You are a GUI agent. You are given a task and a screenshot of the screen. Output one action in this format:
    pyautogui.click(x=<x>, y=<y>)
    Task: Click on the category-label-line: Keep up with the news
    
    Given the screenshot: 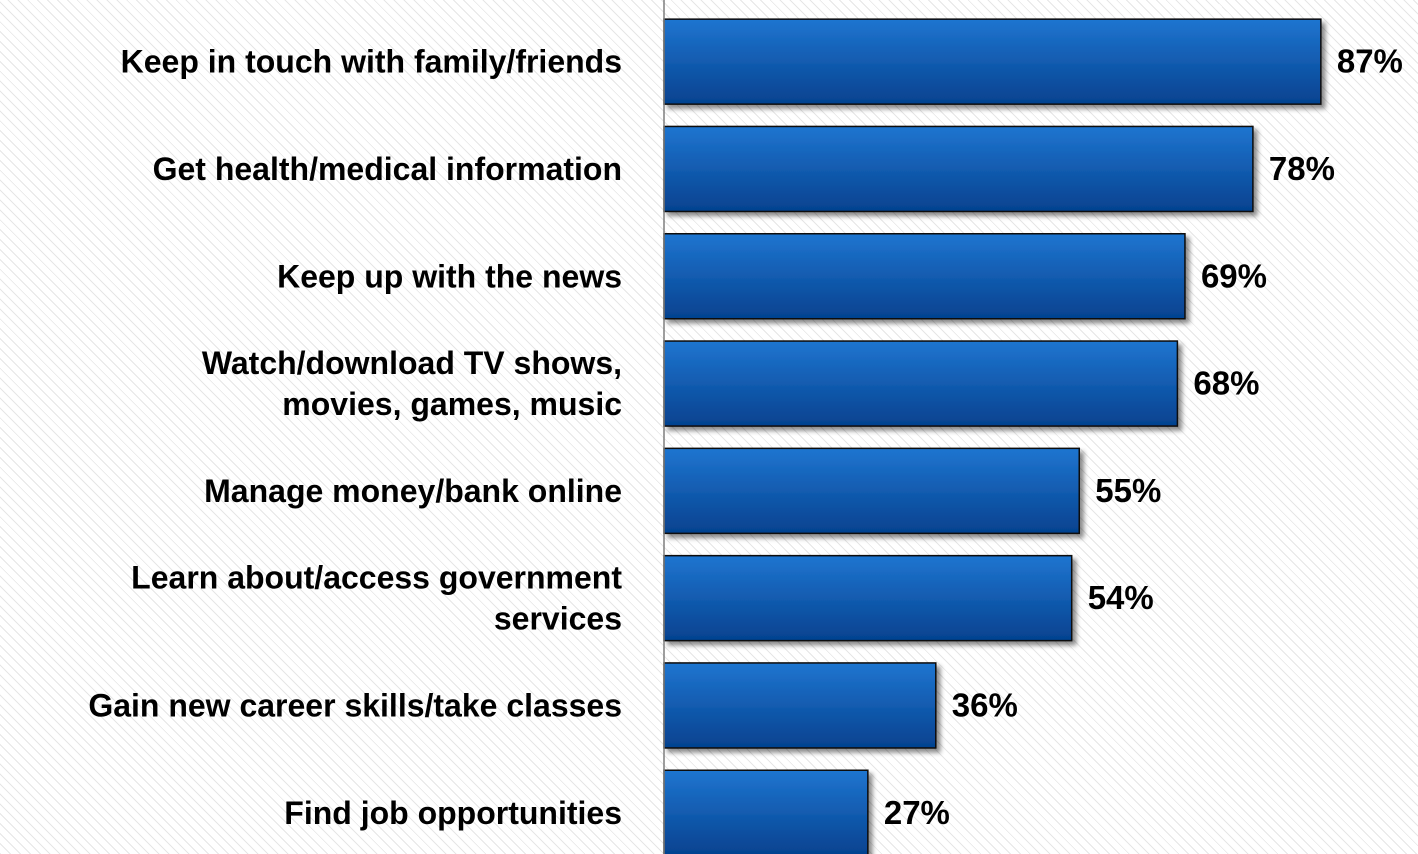 What is the action you would take?
    pyautogui.click(x=449, y=276)
    